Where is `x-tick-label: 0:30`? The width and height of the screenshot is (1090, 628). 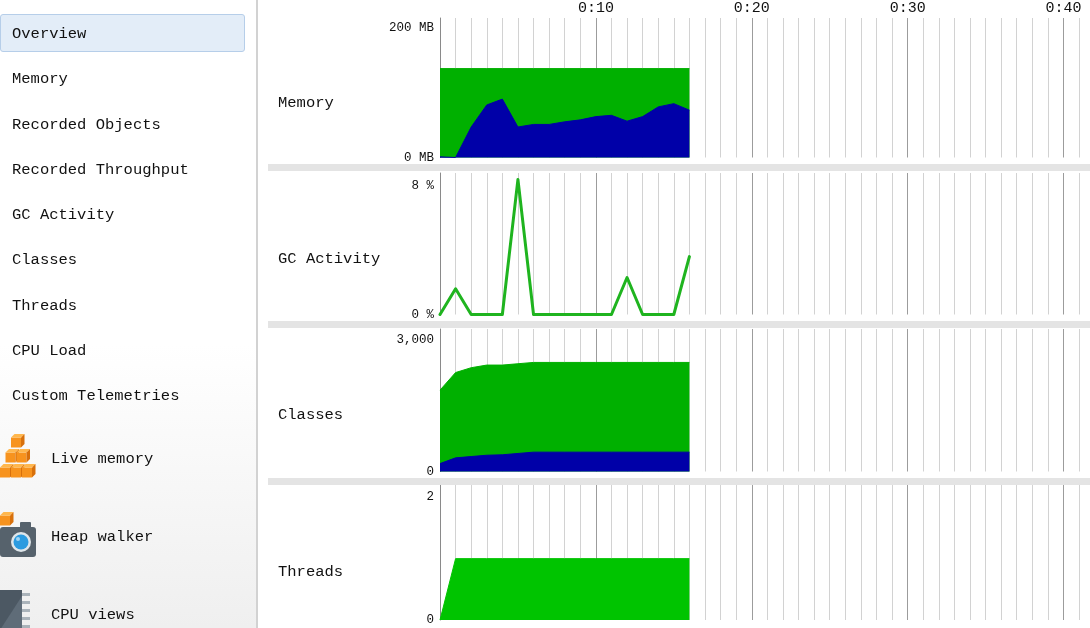
x-tick-label: 0:30 is located at coordinates (907, 8).